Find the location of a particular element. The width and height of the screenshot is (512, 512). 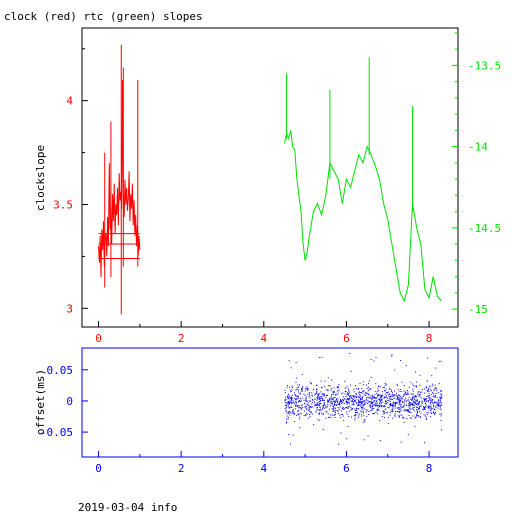

chart-title: clock (red) rtc (green) slopes is located at coordinates (103, 16).